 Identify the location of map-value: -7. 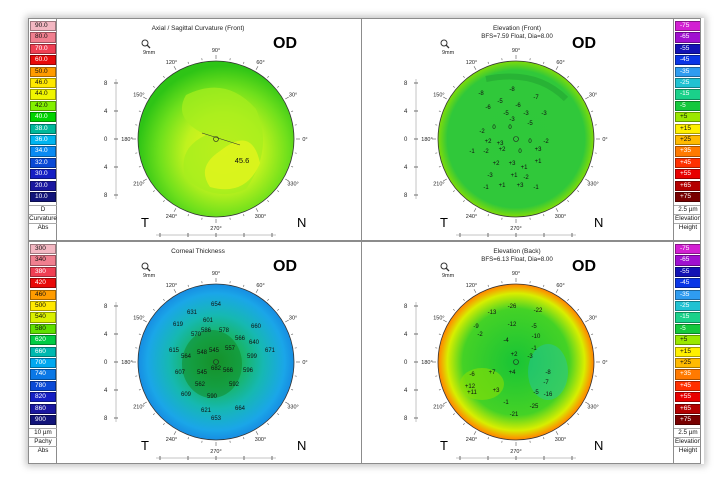
(536, 98).